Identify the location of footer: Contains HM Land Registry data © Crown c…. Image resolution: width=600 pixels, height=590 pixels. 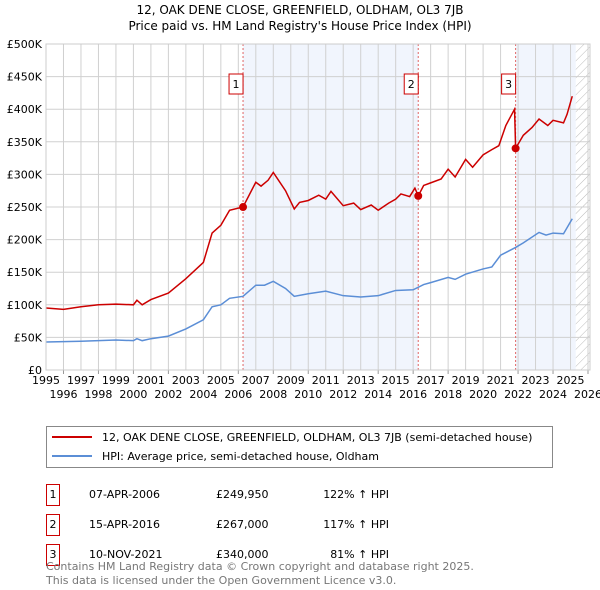
(260, 574).